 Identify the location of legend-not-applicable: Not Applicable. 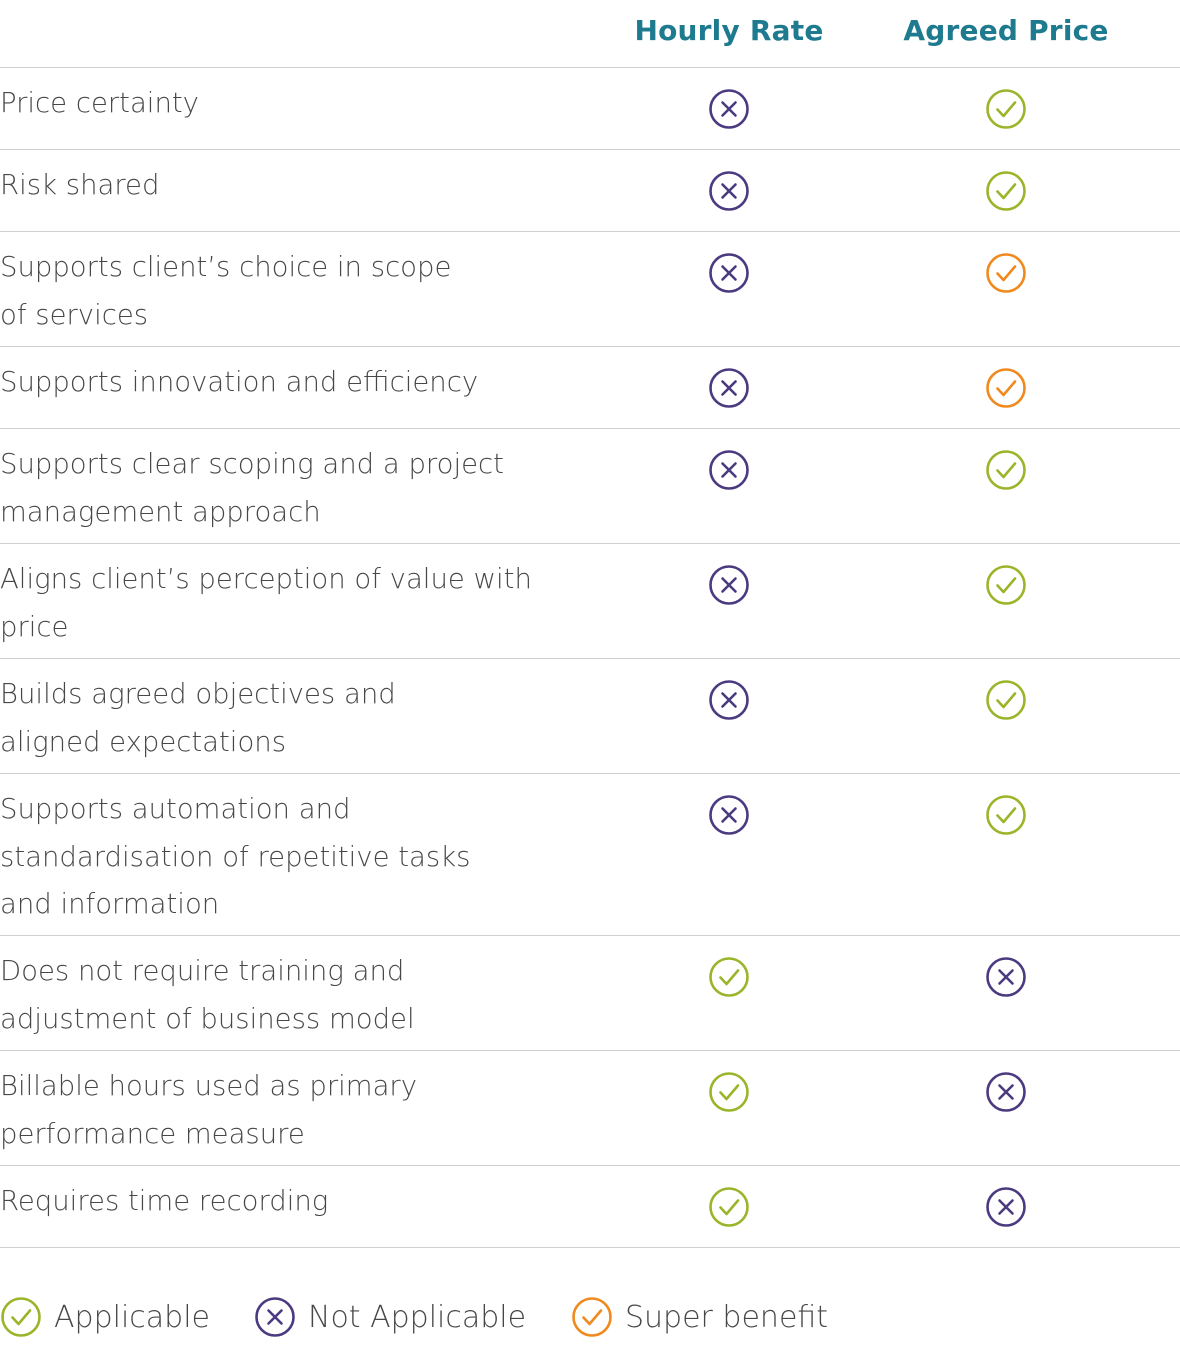
(390, 1317).